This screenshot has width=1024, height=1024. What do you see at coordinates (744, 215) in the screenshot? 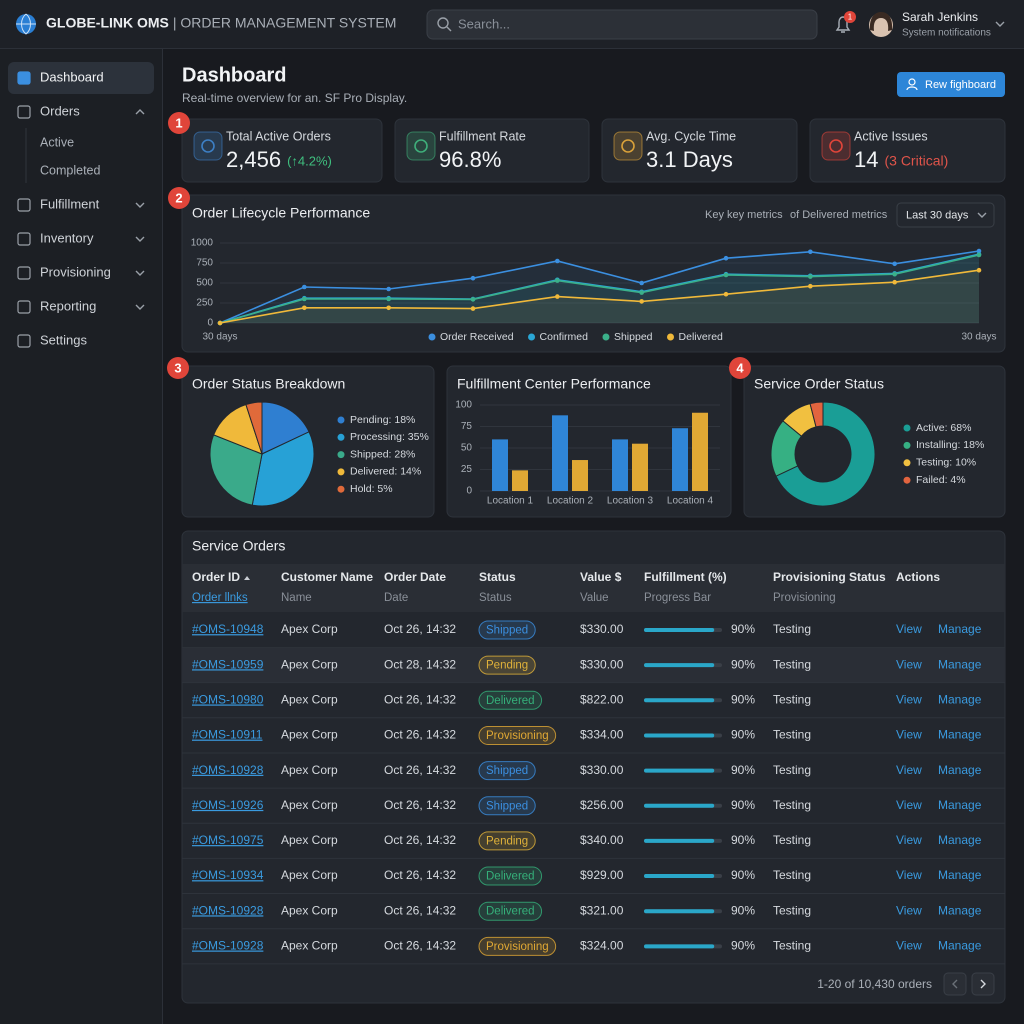
I see `control-label: Key key metrics` at bounding box center [744, 215].